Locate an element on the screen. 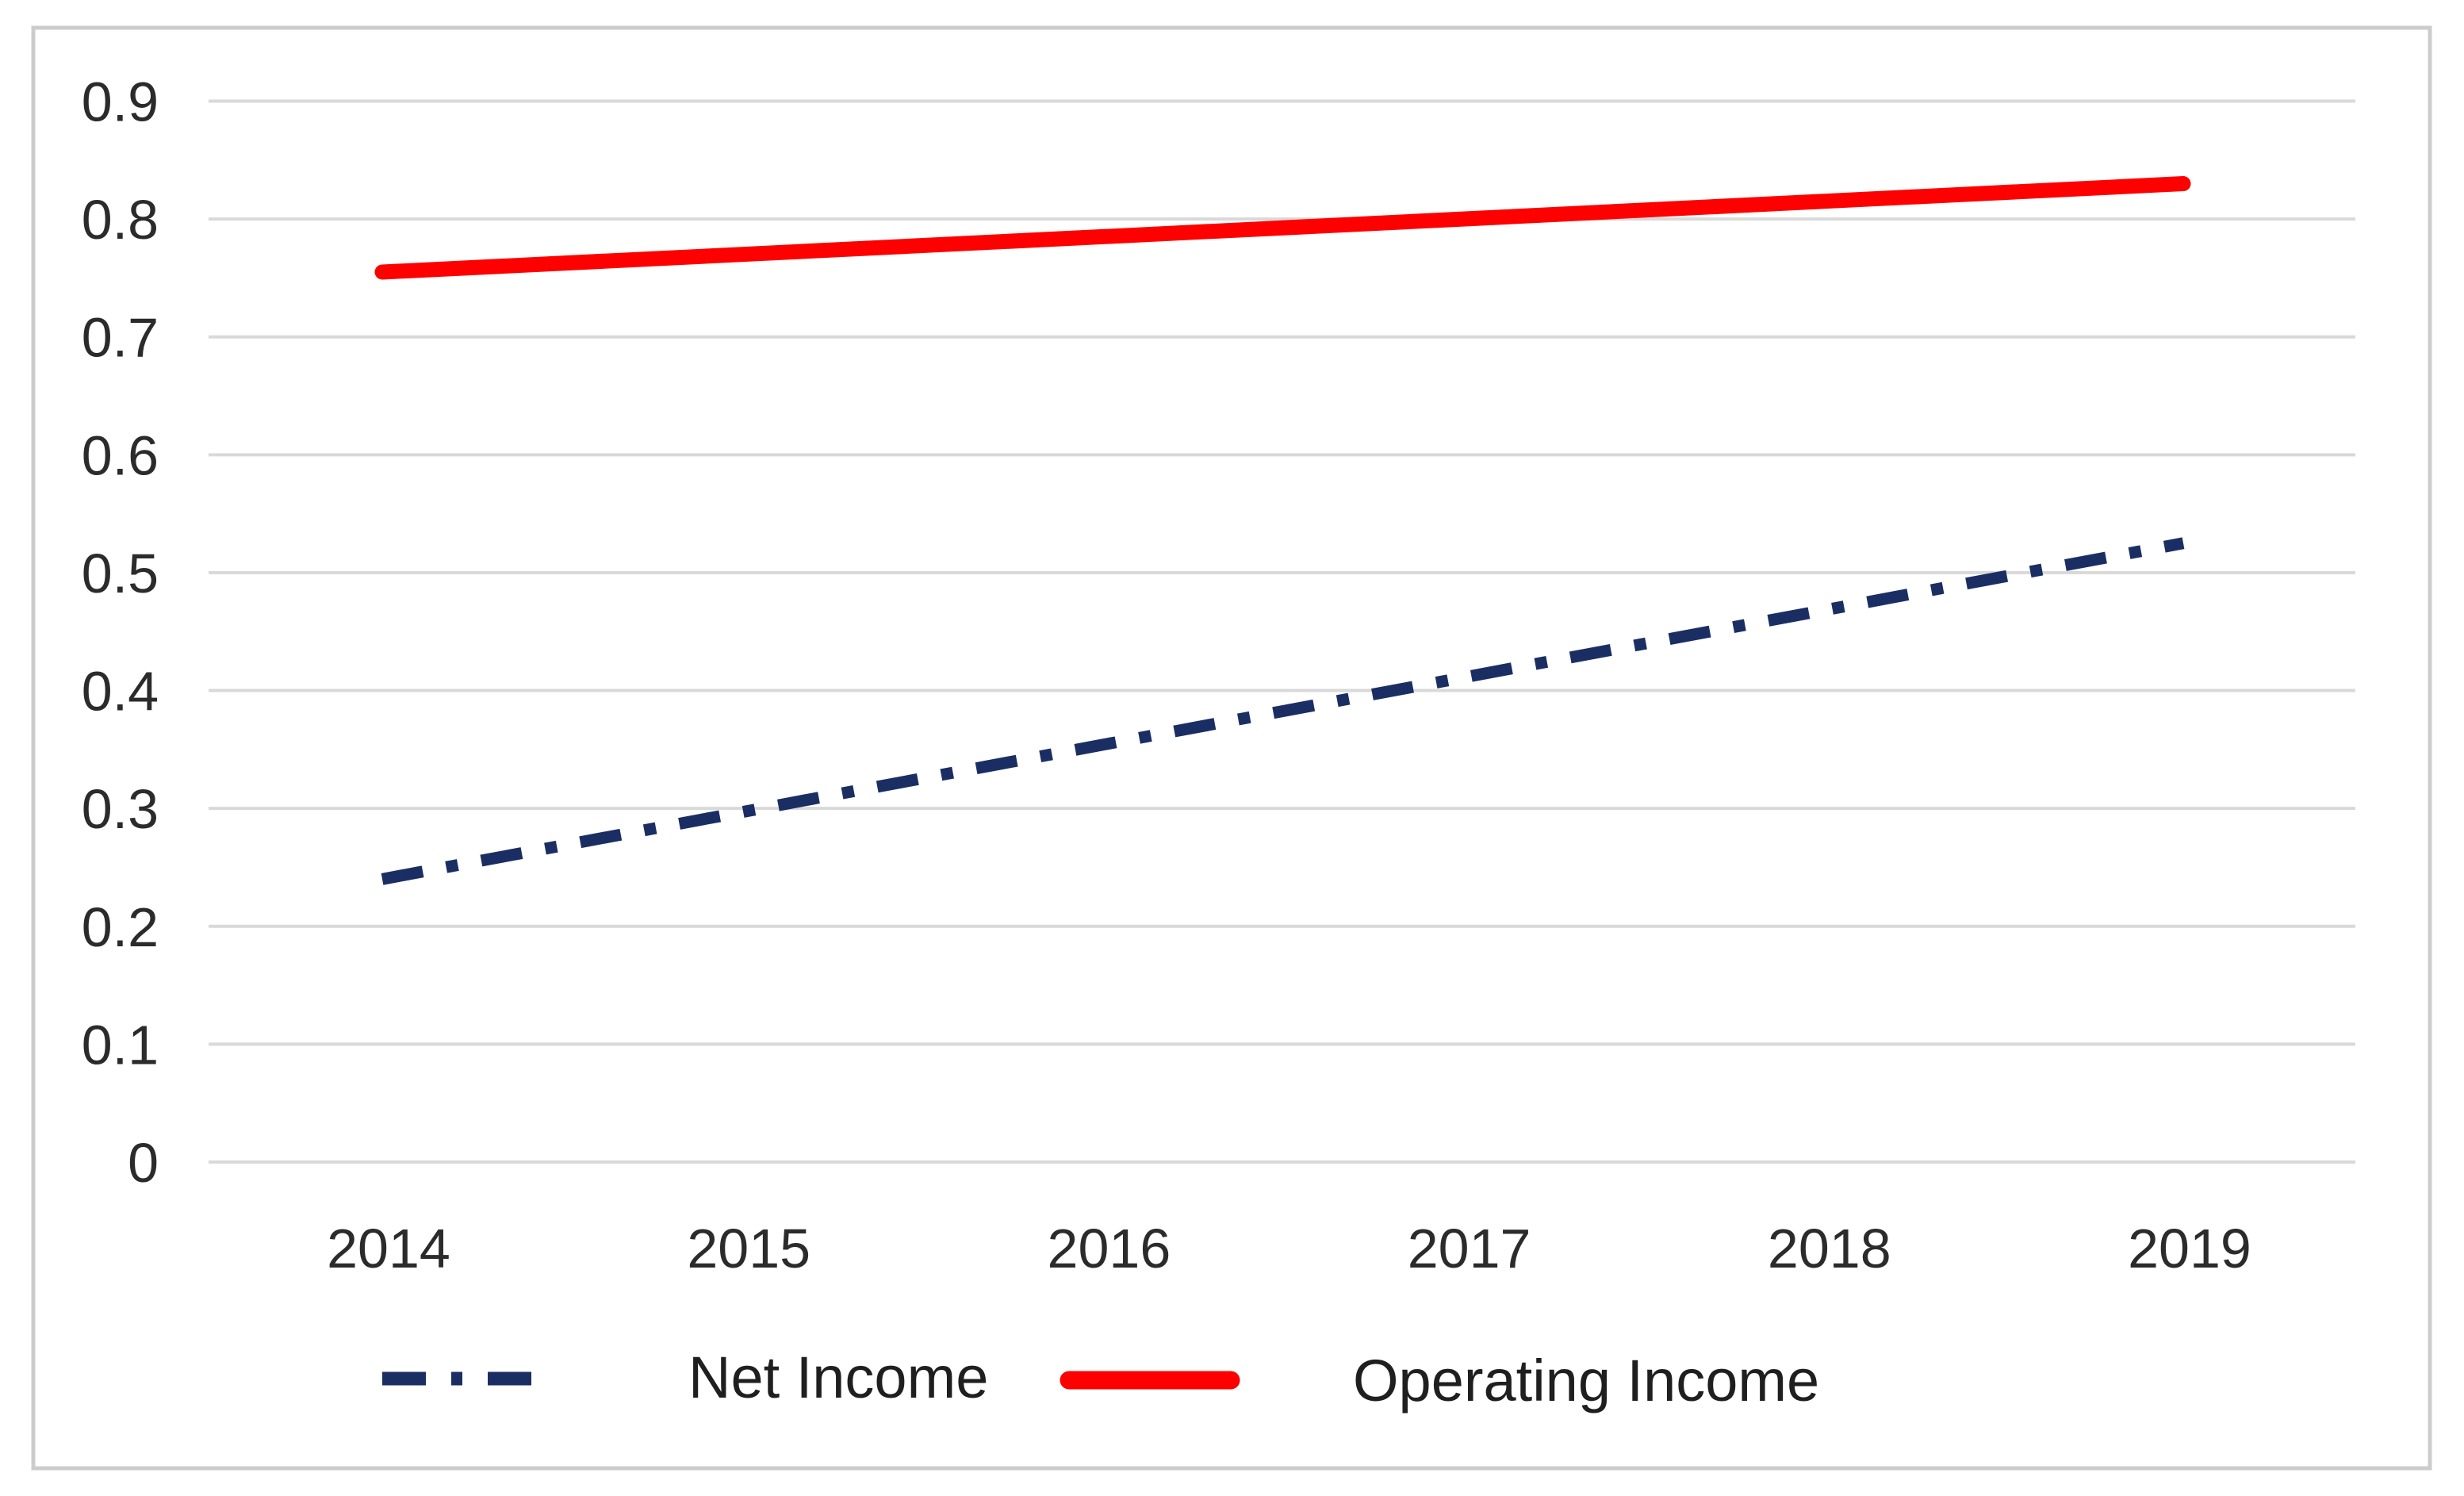  y-tick-label: 0.8 is located at coordinates (120, 220).